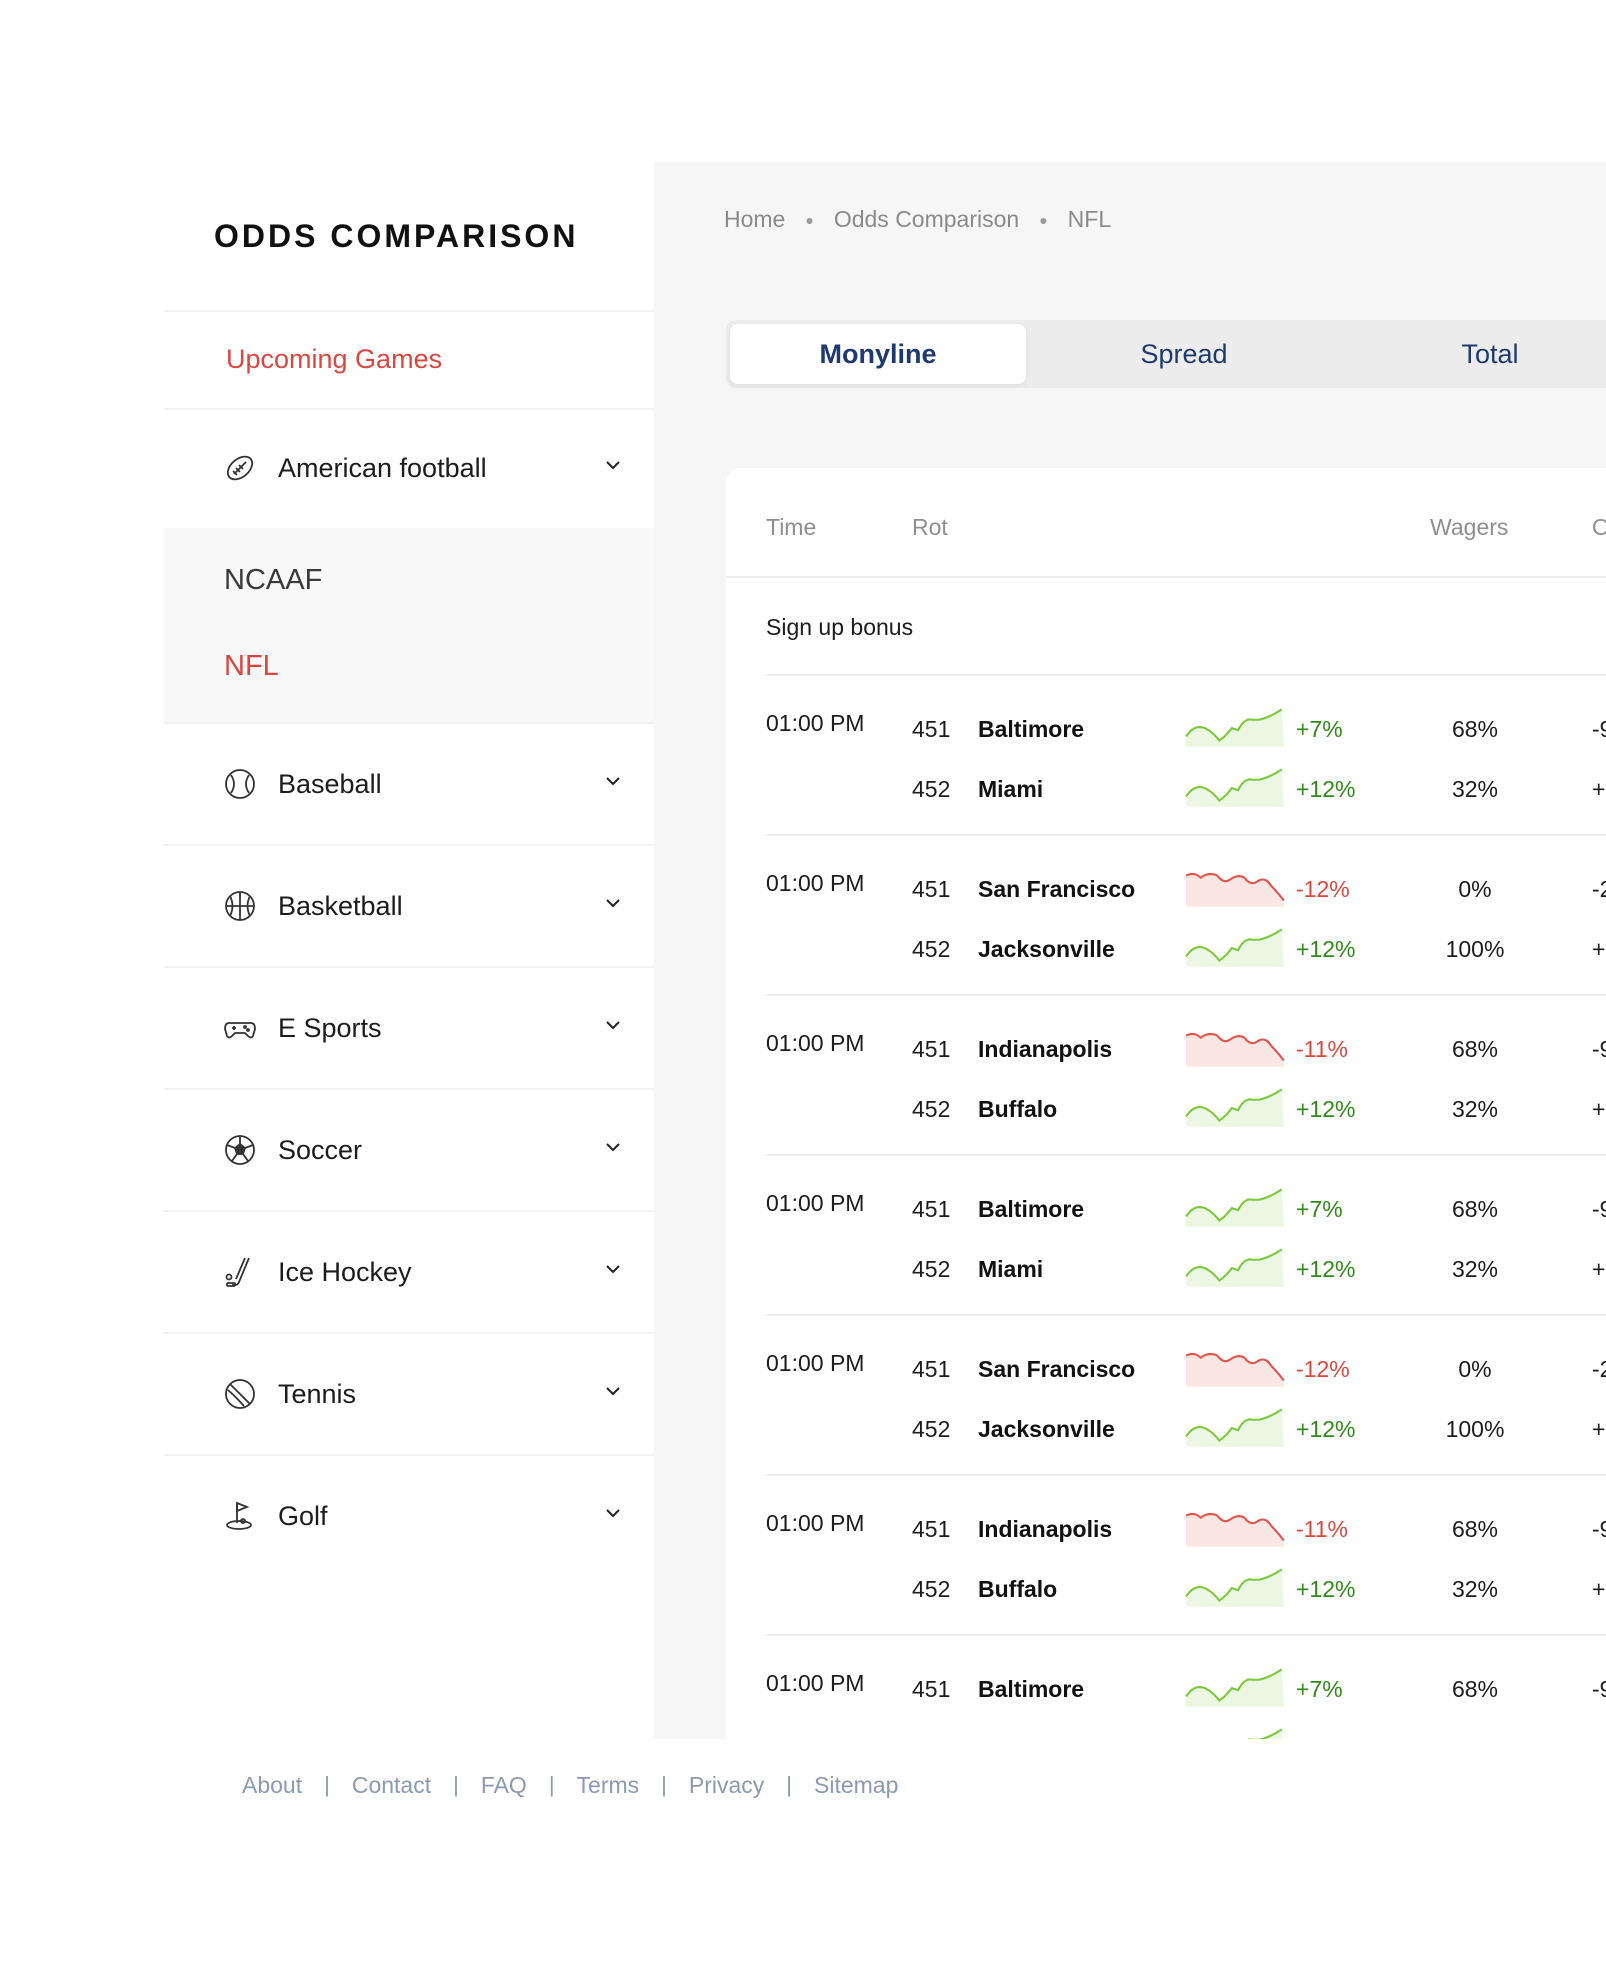 The image size is (1606, 1982). I want to click on odds-value: -2, so click(1599, 1369).